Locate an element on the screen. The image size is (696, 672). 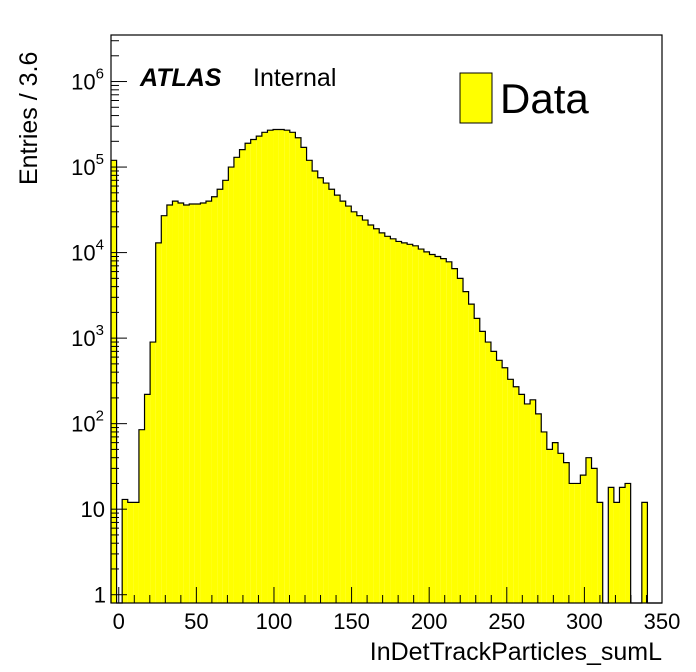
x-tick-label: 0 is located at coordinates (119, 621).